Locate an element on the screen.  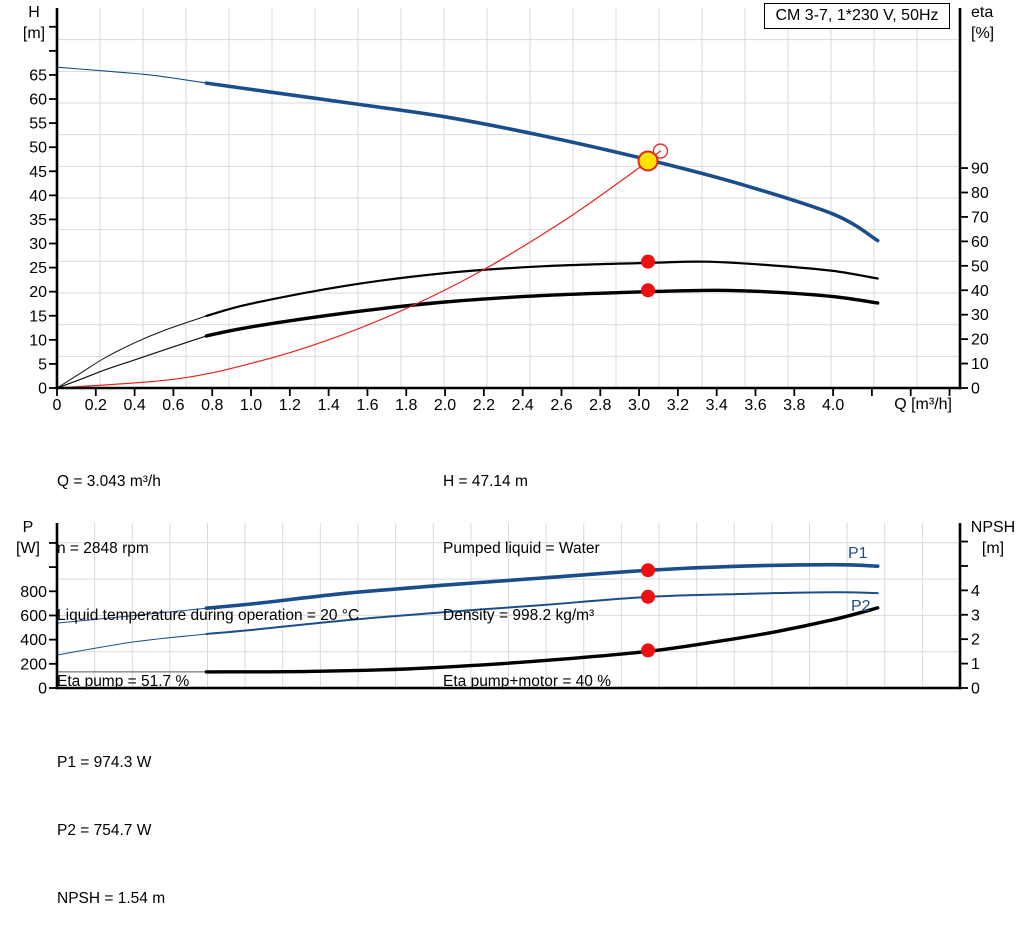
eta-pump-motor-curve is located at coordinates (542, 313).